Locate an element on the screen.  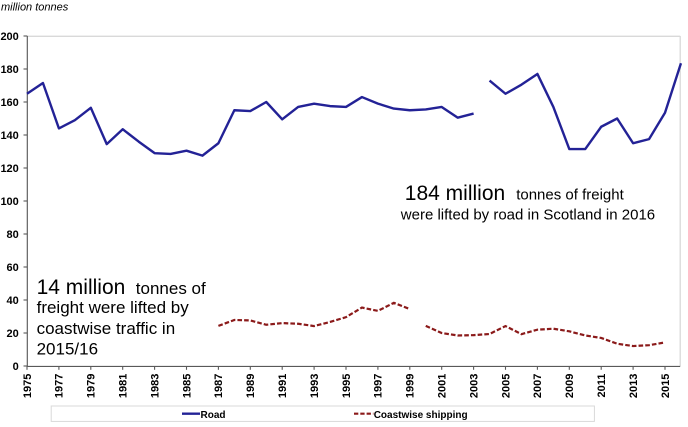
svg-text:were lifted by road in Scotlan: were lifted by road in Scotland in 2016 is located at coordinates (527, 215).